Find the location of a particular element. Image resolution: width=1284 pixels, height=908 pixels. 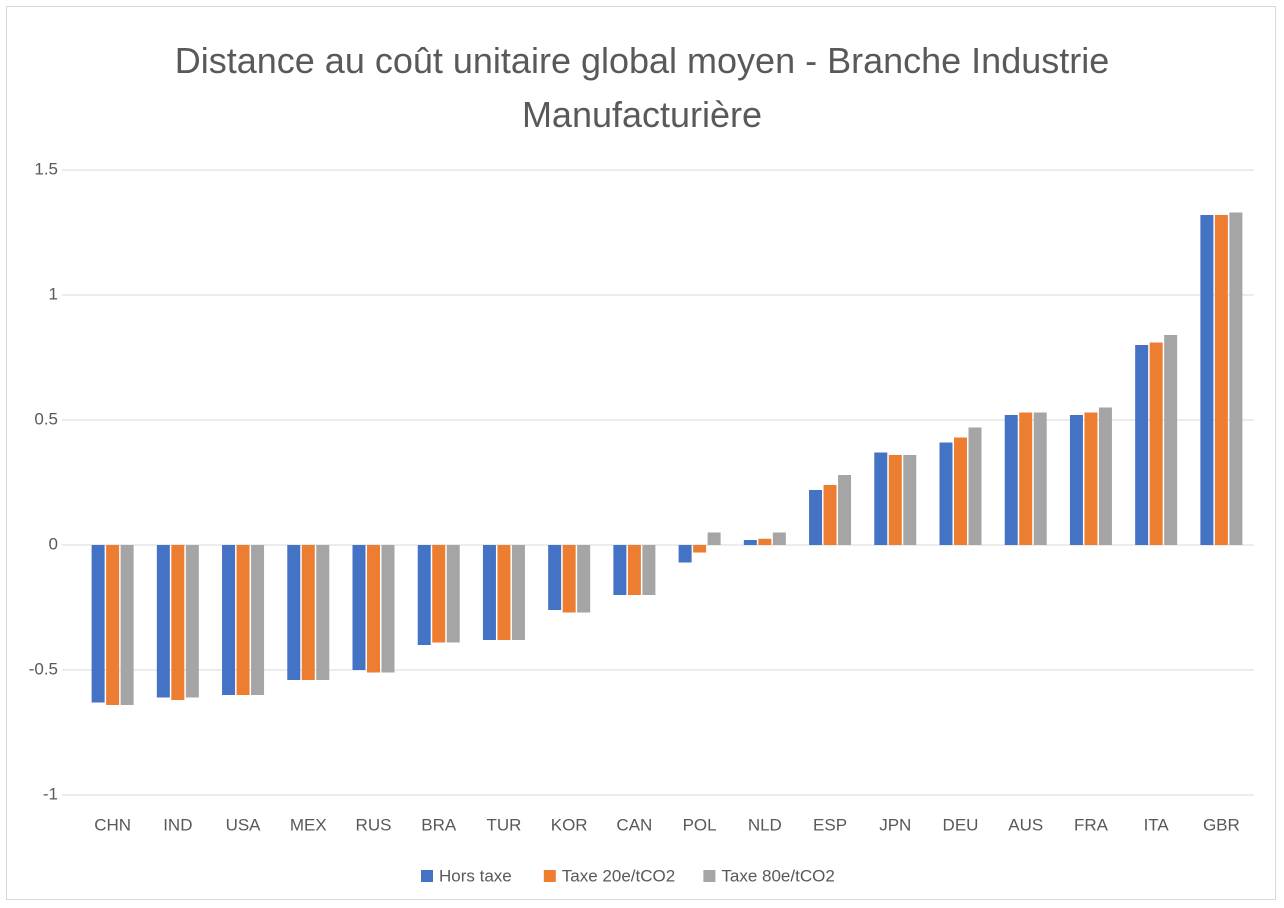

x-tick-label: TUR is located at coordinates (503, 824).